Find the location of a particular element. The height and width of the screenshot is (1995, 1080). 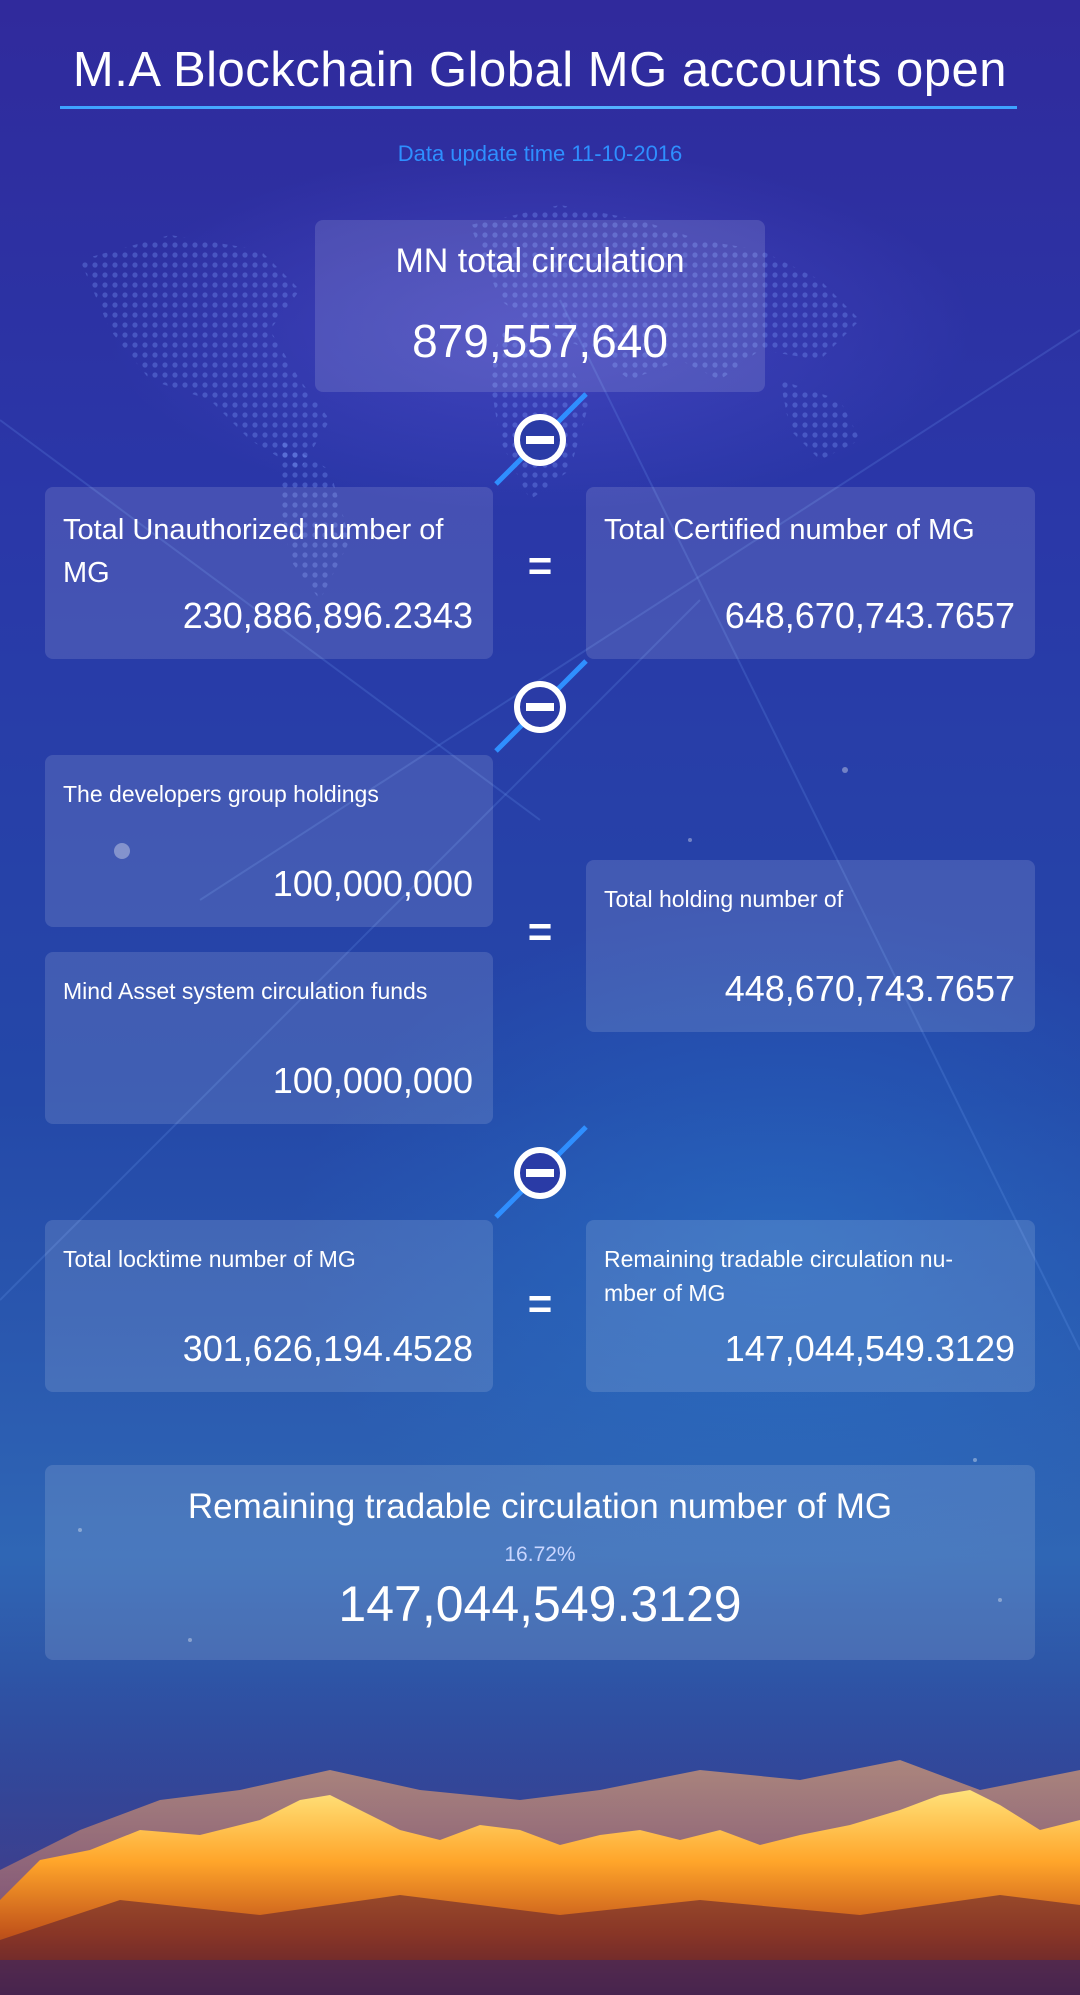

system-funds-label: Mind Asset system circulation funds is located at coordinates (245, 991).